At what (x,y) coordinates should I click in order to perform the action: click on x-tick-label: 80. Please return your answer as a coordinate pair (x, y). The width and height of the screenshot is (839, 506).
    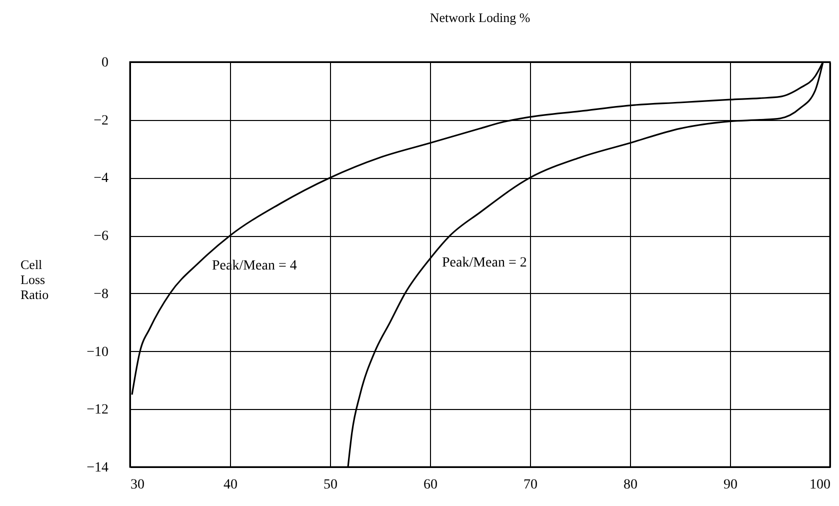
    Looking at the image, I should click on (631, 485).